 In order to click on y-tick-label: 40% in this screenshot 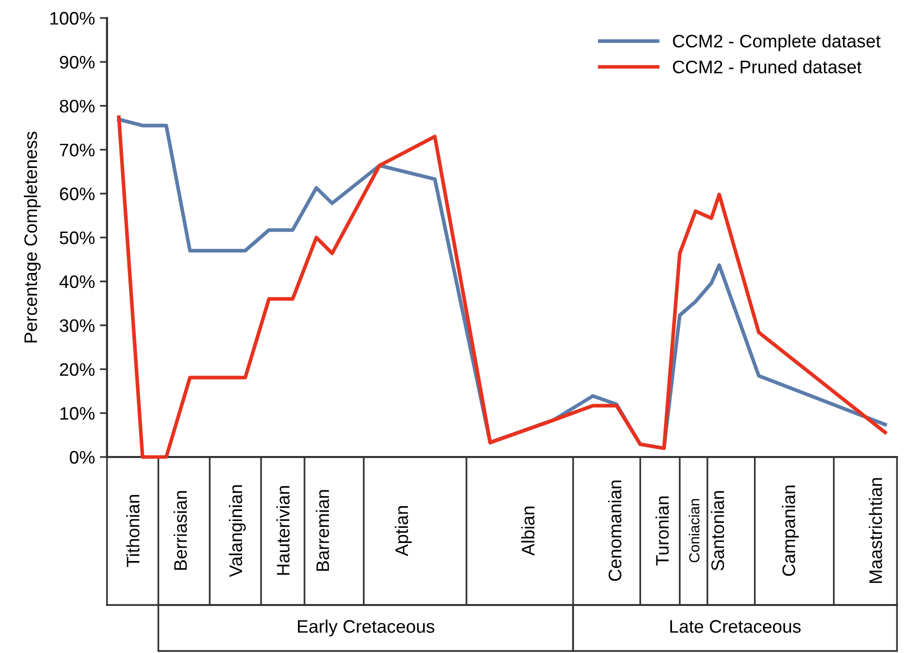, I will do `click(77, 281)`.